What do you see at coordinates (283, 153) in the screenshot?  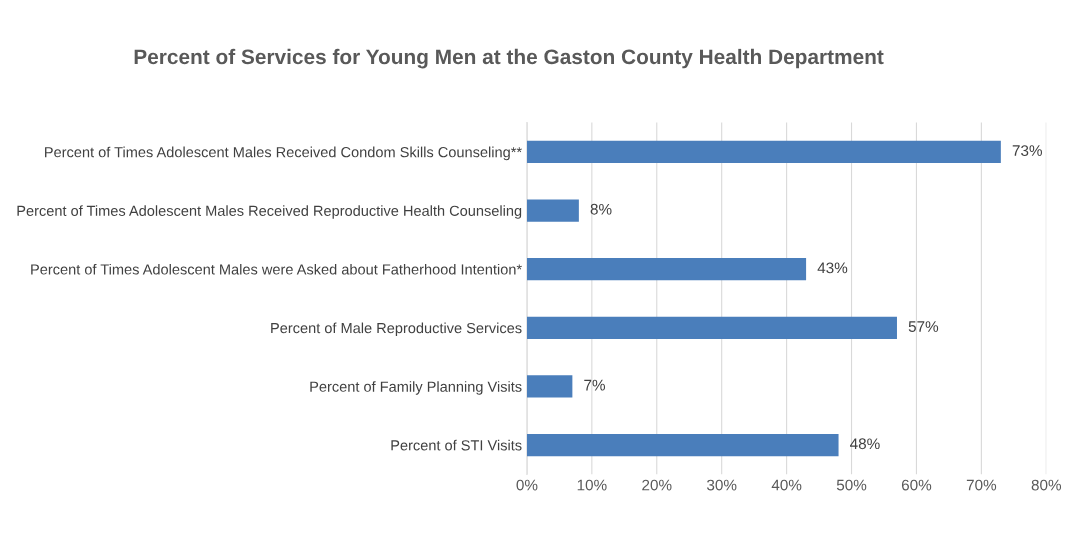 I see `y-tick-label: Percent of Times Adolescent Males Received Condom Skills Counseling**` at bounding box center [283, 153].